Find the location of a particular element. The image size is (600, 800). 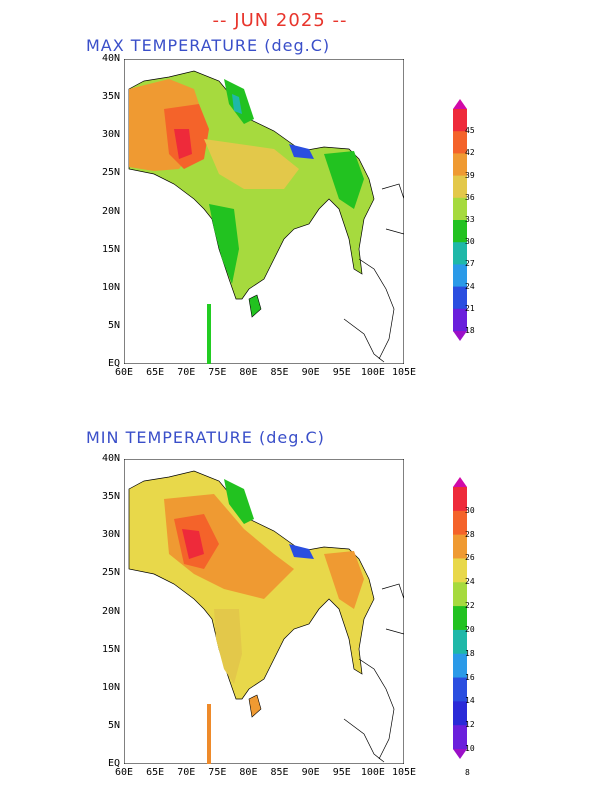

page-title: -- JUN 2025 -- is located at coordinates (280, 20).